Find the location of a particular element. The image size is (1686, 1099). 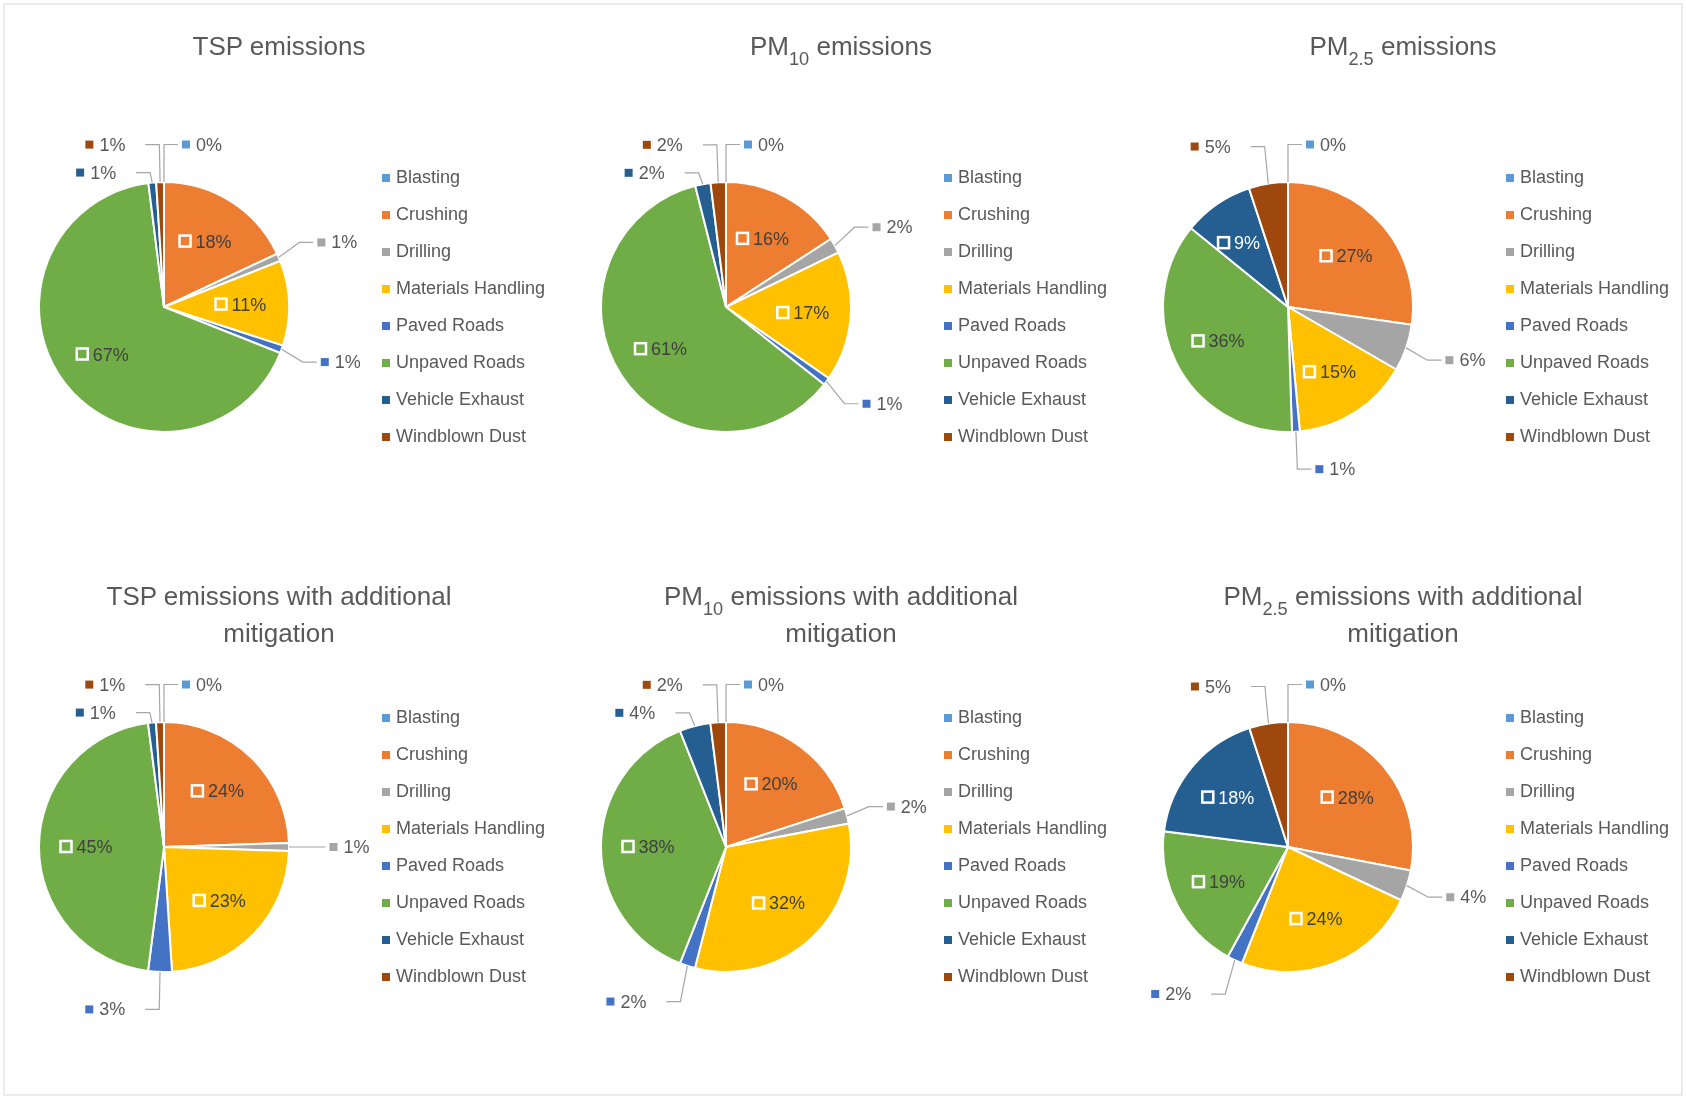

data-label: 19% is located at coordinates (1226, 882).